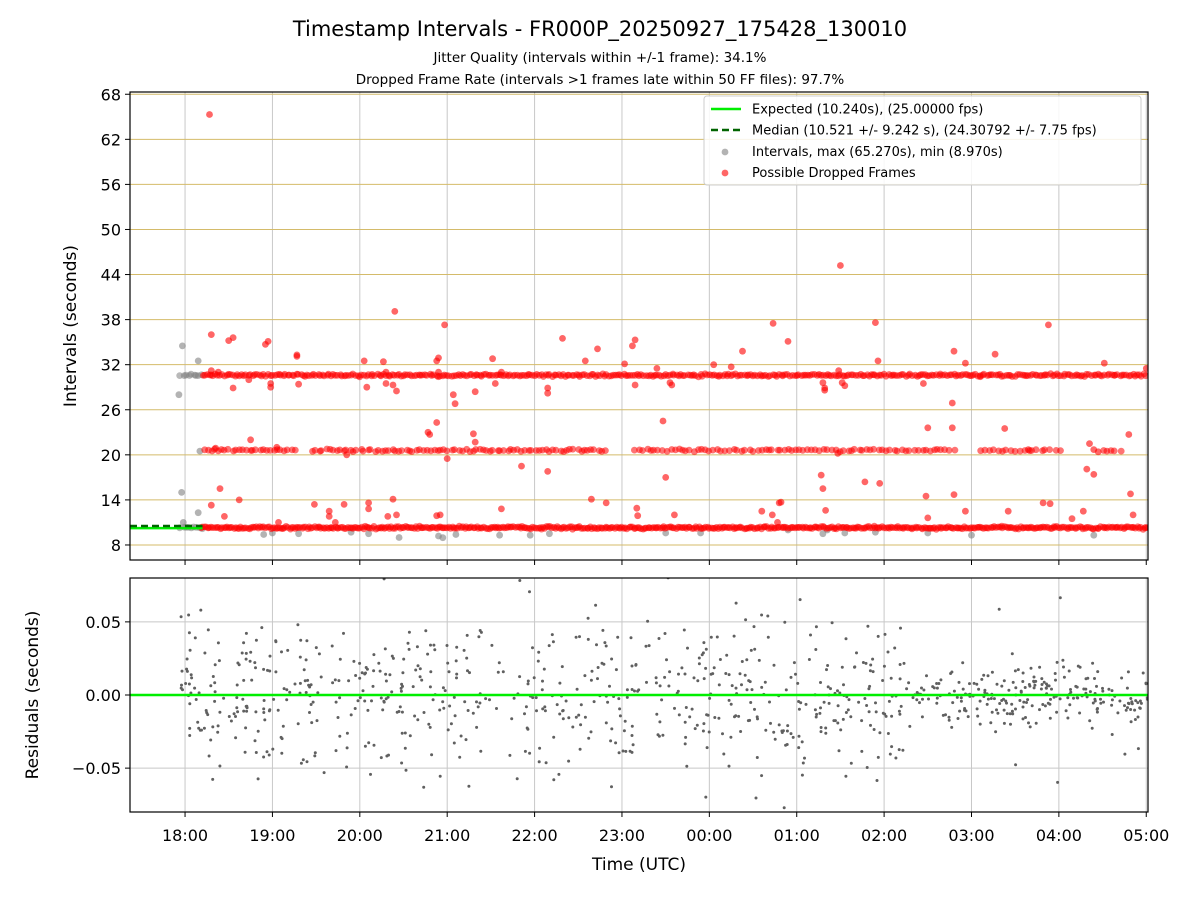 The width and height of the screenshot is (1200, 904). What do you see at coordinates (454, 449) in the screenshot?
I see `dropped-frame-band3-point` at bounding box center [454, 449].